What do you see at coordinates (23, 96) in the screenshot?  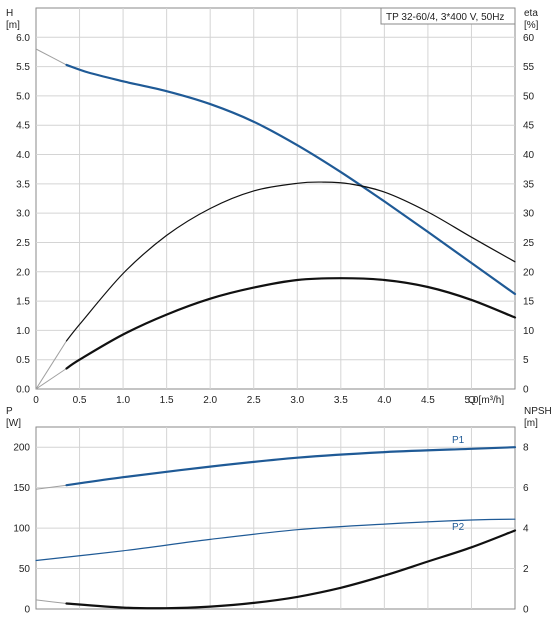 I see `y-left-tick-label: 5.0` at bounding box center [23, 96].